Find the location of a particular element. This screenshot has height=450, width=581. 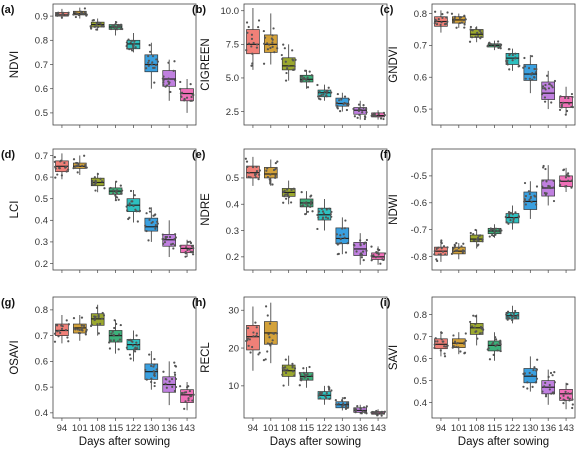

plot-area is located at coordinates (315, 64).